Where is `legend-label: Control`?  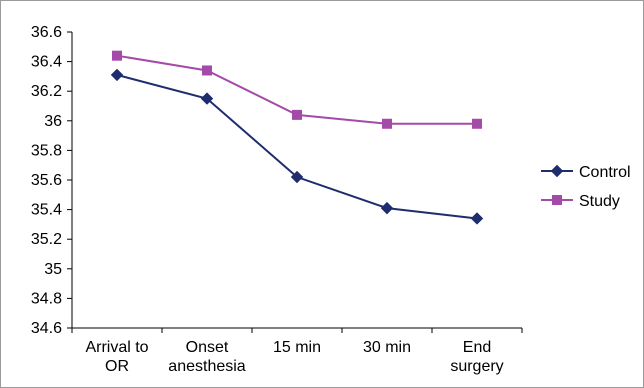
legend-label: Control is located at coordinates (605, 172).